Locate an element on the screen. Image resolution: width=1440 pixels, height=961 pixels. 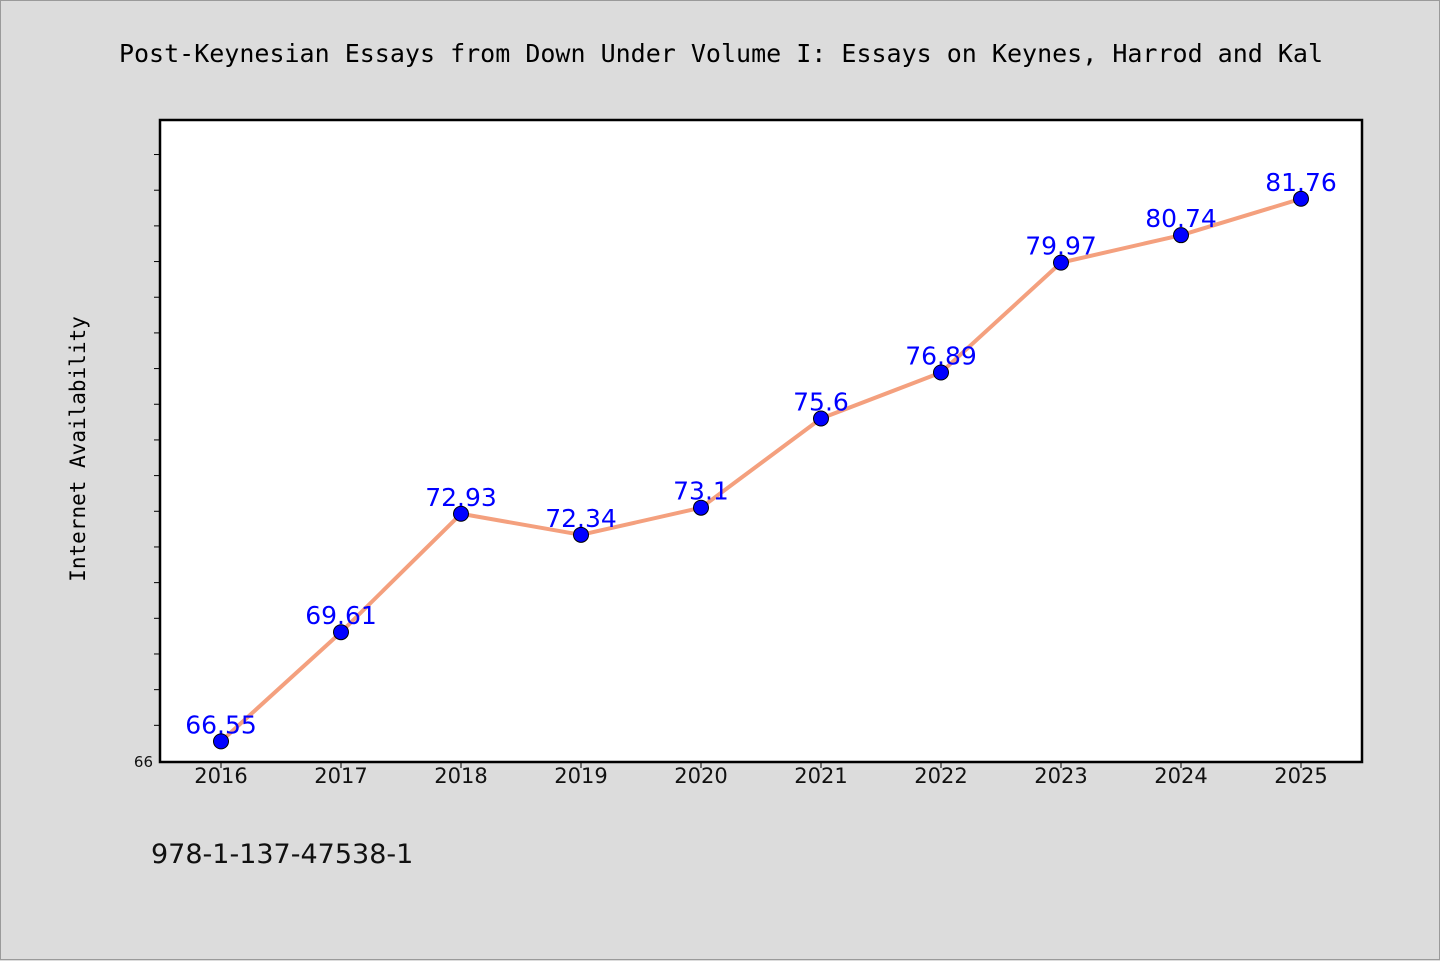
y-tick-label: 66 is located at coordinates (143, 762).